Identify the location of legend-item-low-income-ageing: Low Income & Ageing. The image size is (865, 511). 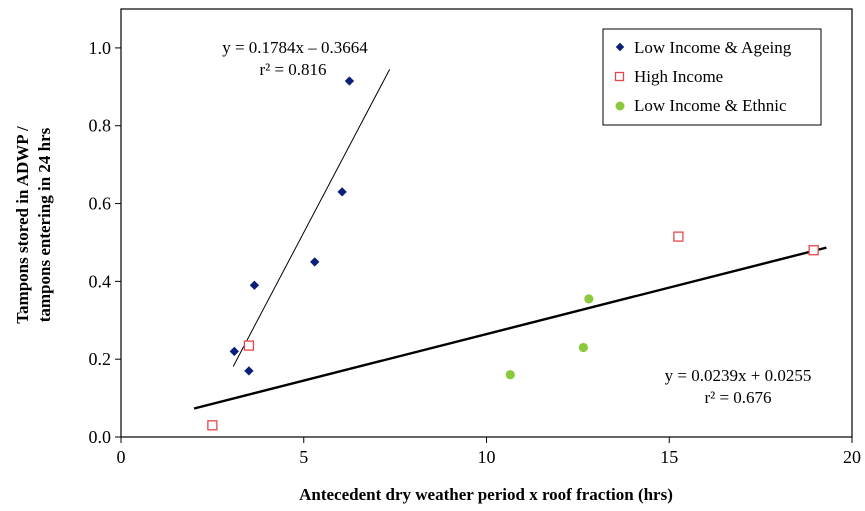
(703, 47).